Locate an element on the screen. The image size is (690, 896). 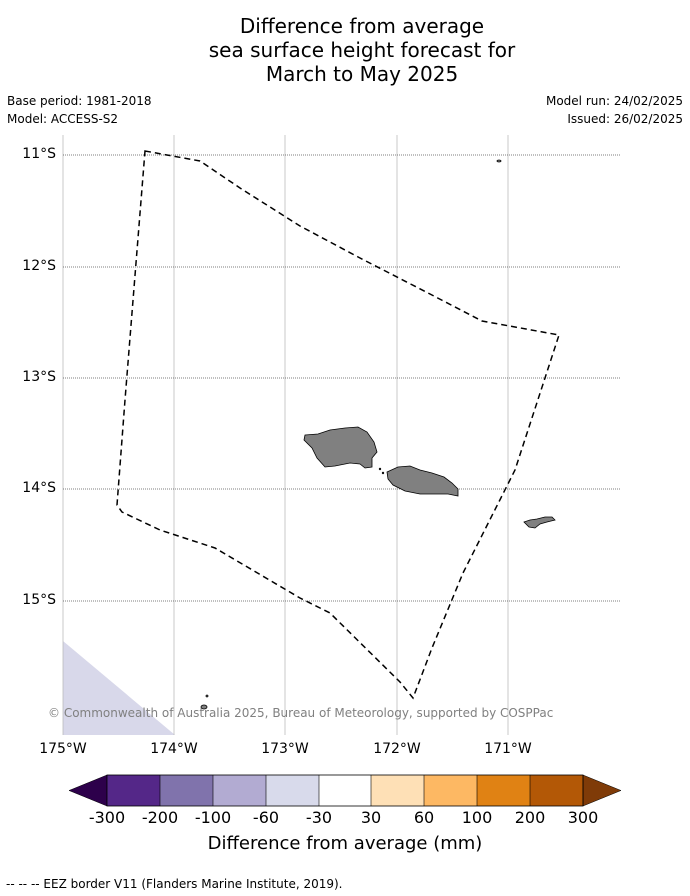
colorbar-tick: -200 is located at coordinates (160, 817).